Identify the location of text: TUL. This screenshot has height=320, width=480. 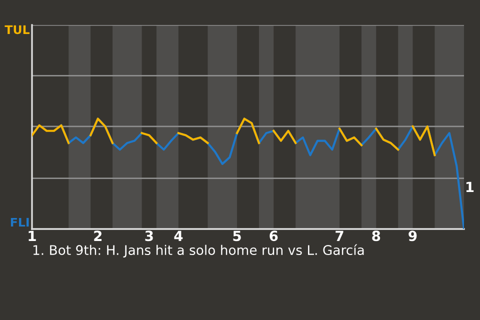
(17, 29).